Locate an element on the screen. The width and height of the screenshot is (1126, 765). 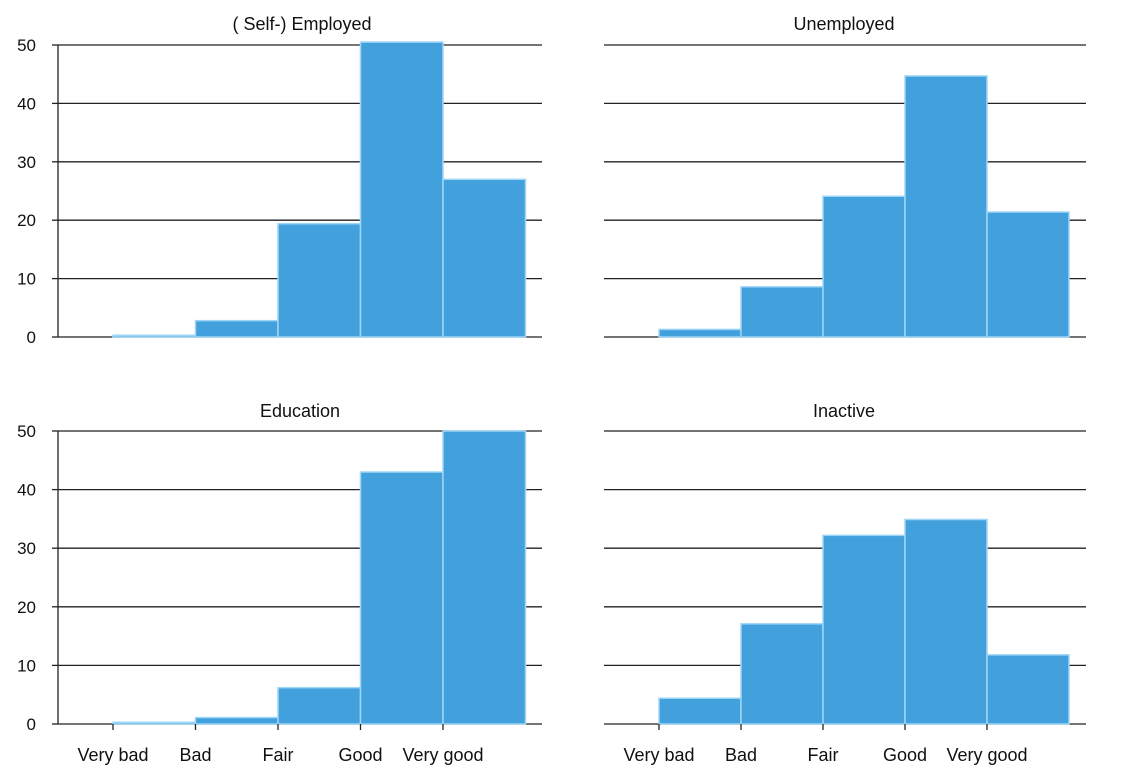
panel-title: ( Self-) Employed is located at coordinates (301, 24).